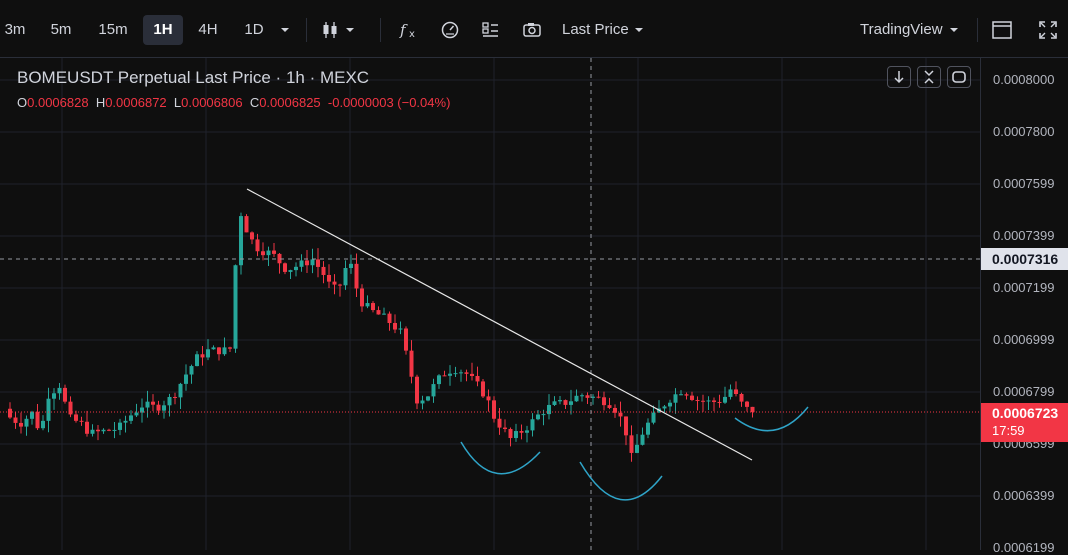 Image resolution: width=1068 pixels, height=555 pixels. I want to click on price-axis-tick: 0.0007199, so click(1024, 287).